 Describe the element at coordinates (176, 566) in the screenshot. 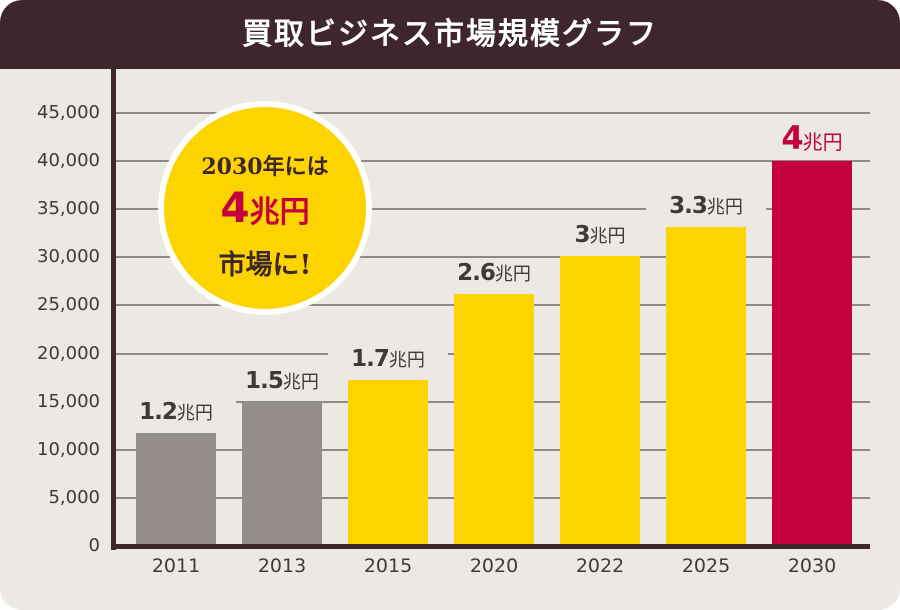

I see `x-tick-label: 2011` at that location.